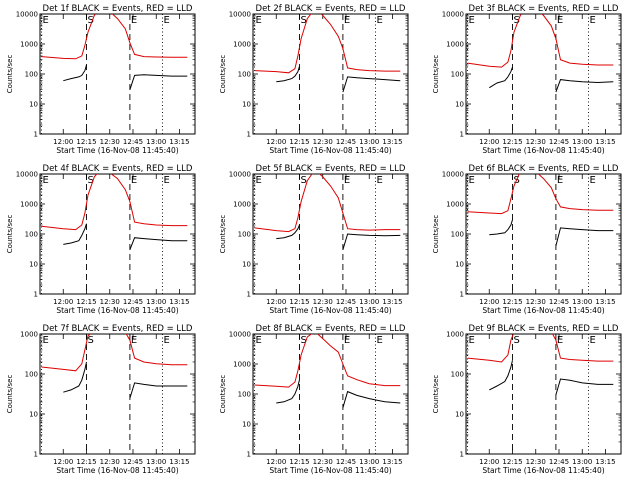 Image resolution: width=640 pixels, height=480 pixels. Describe the element at coordinates (118, 329) in the screenshot. I see `chart-title: Det 7f BLACK = Events, RED = LLD` at that location.